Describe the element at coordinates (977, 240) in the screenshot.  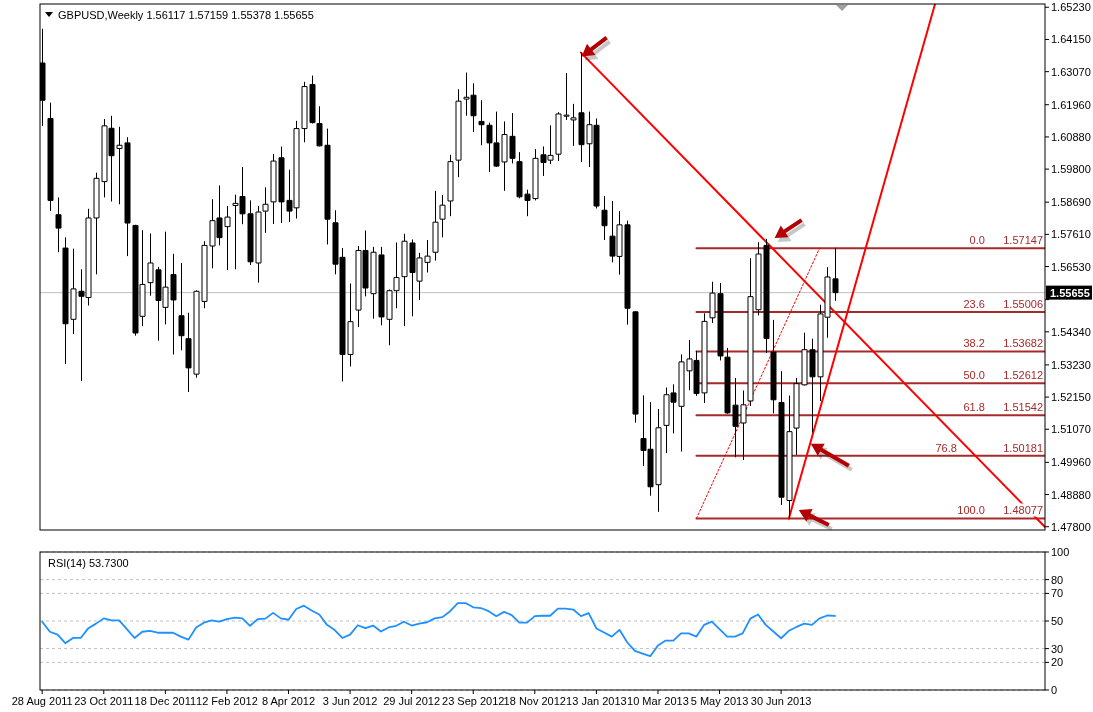
I see `series-label: 0.0` at that location.